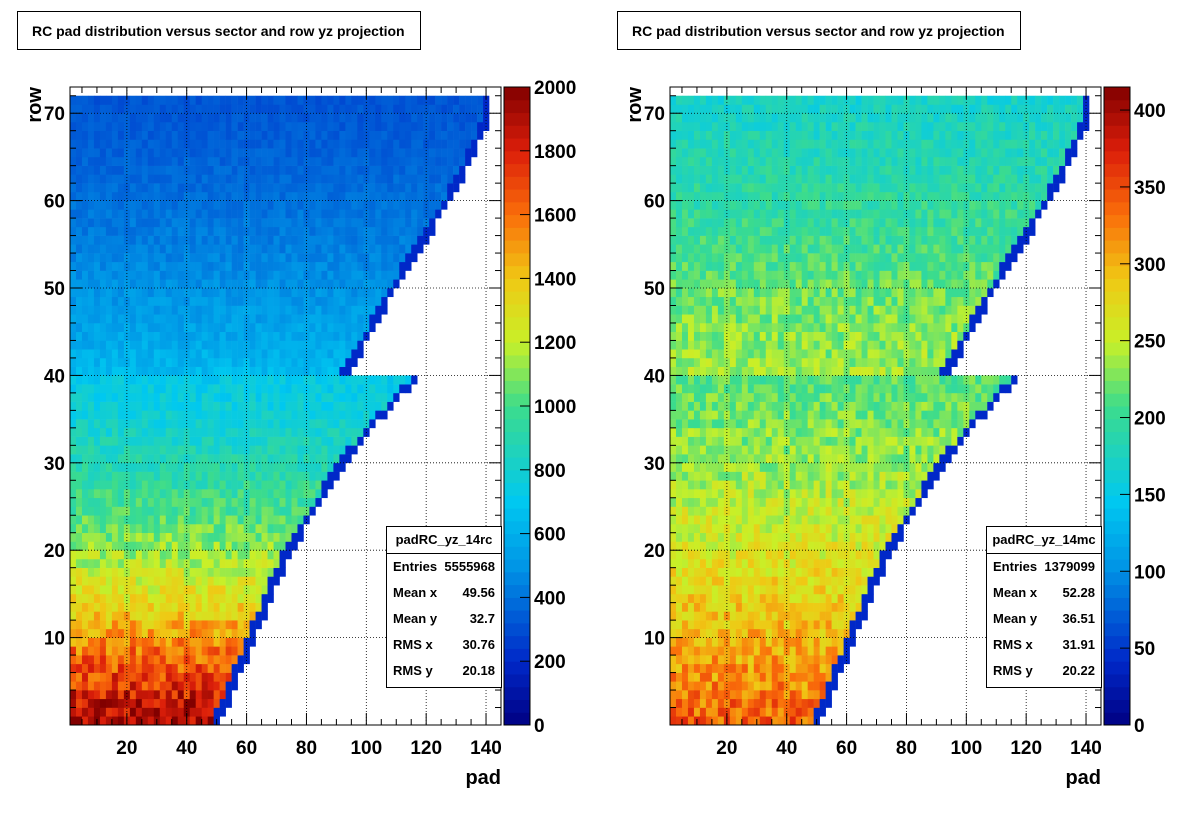 Image resolution: width=1200 pixels, height=814 pixels. I want to click on stats-value: 30.76, so click(478, 644).